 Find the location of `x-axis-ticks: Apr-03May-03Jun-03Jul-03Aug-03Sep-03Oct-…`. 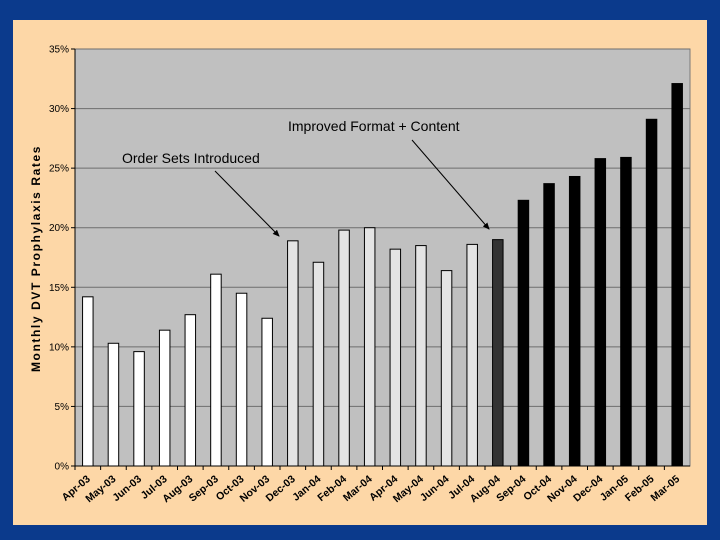

x-axis-ticks: Apr-03May-03Jun-03Jul-03Aug-03Sep-03Oct-… is located at coordinates (371, 485).